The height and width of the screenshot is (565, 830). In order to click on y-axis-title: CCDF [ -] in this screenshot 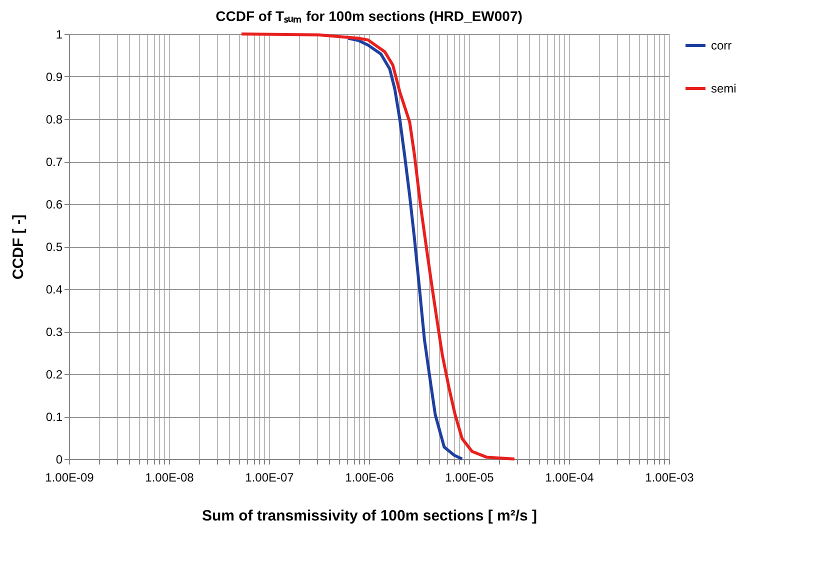, I will do `click(18, 247)`.